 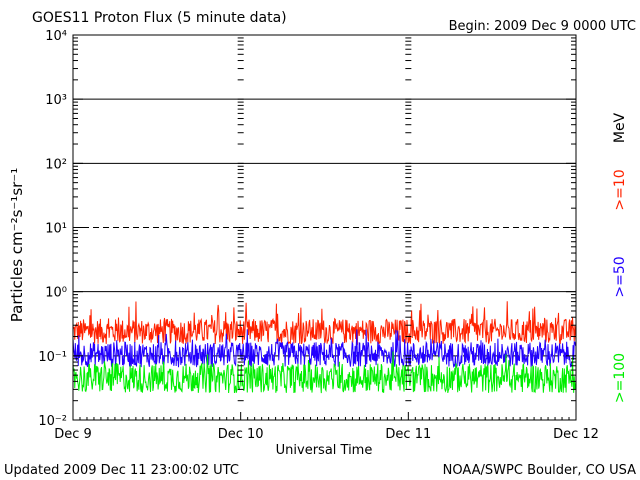 I want to click on source-credit: NOAA/SWPC Boulder, CO USA, so click(x=539, y=470).